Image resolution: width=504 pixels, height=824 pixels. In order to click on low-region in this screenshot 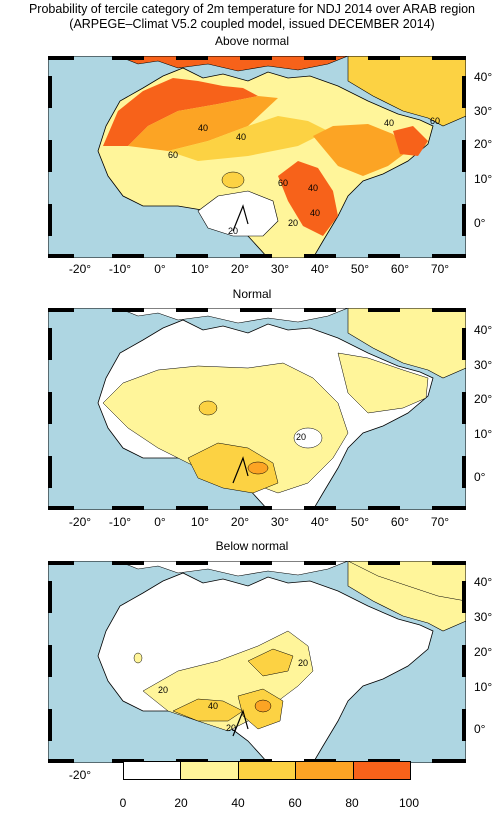, I will do `click(308, 438)`.